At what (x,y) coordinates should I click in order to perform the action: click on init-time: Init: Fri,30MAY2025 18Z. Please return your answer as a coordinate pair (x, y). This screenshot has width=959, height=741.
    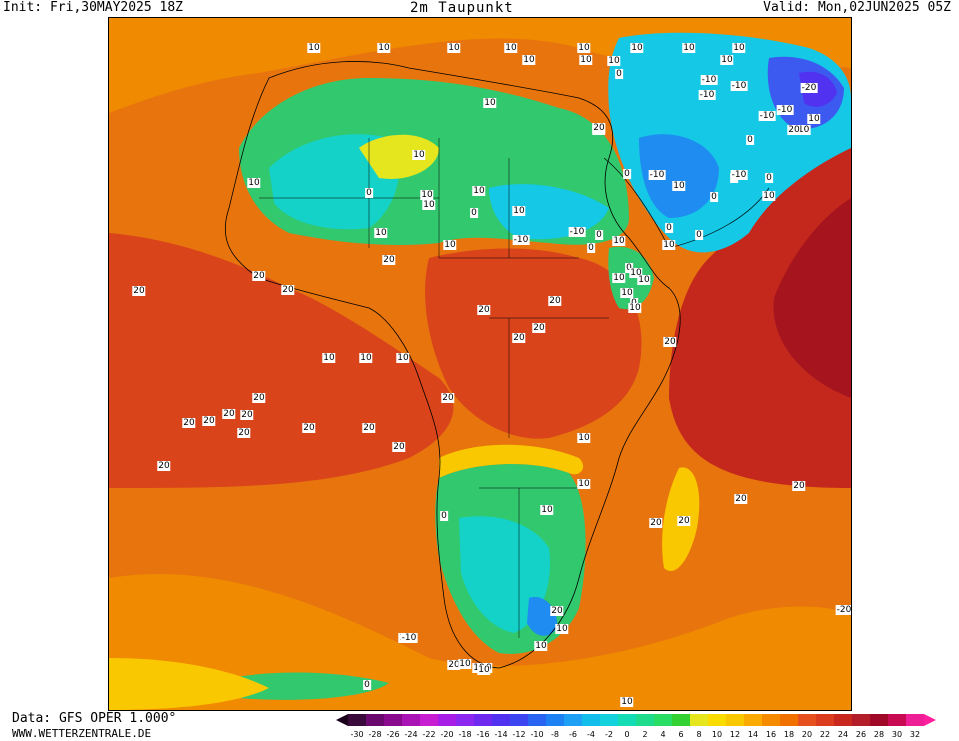
    Looking at the image, I should click on (93, 7).